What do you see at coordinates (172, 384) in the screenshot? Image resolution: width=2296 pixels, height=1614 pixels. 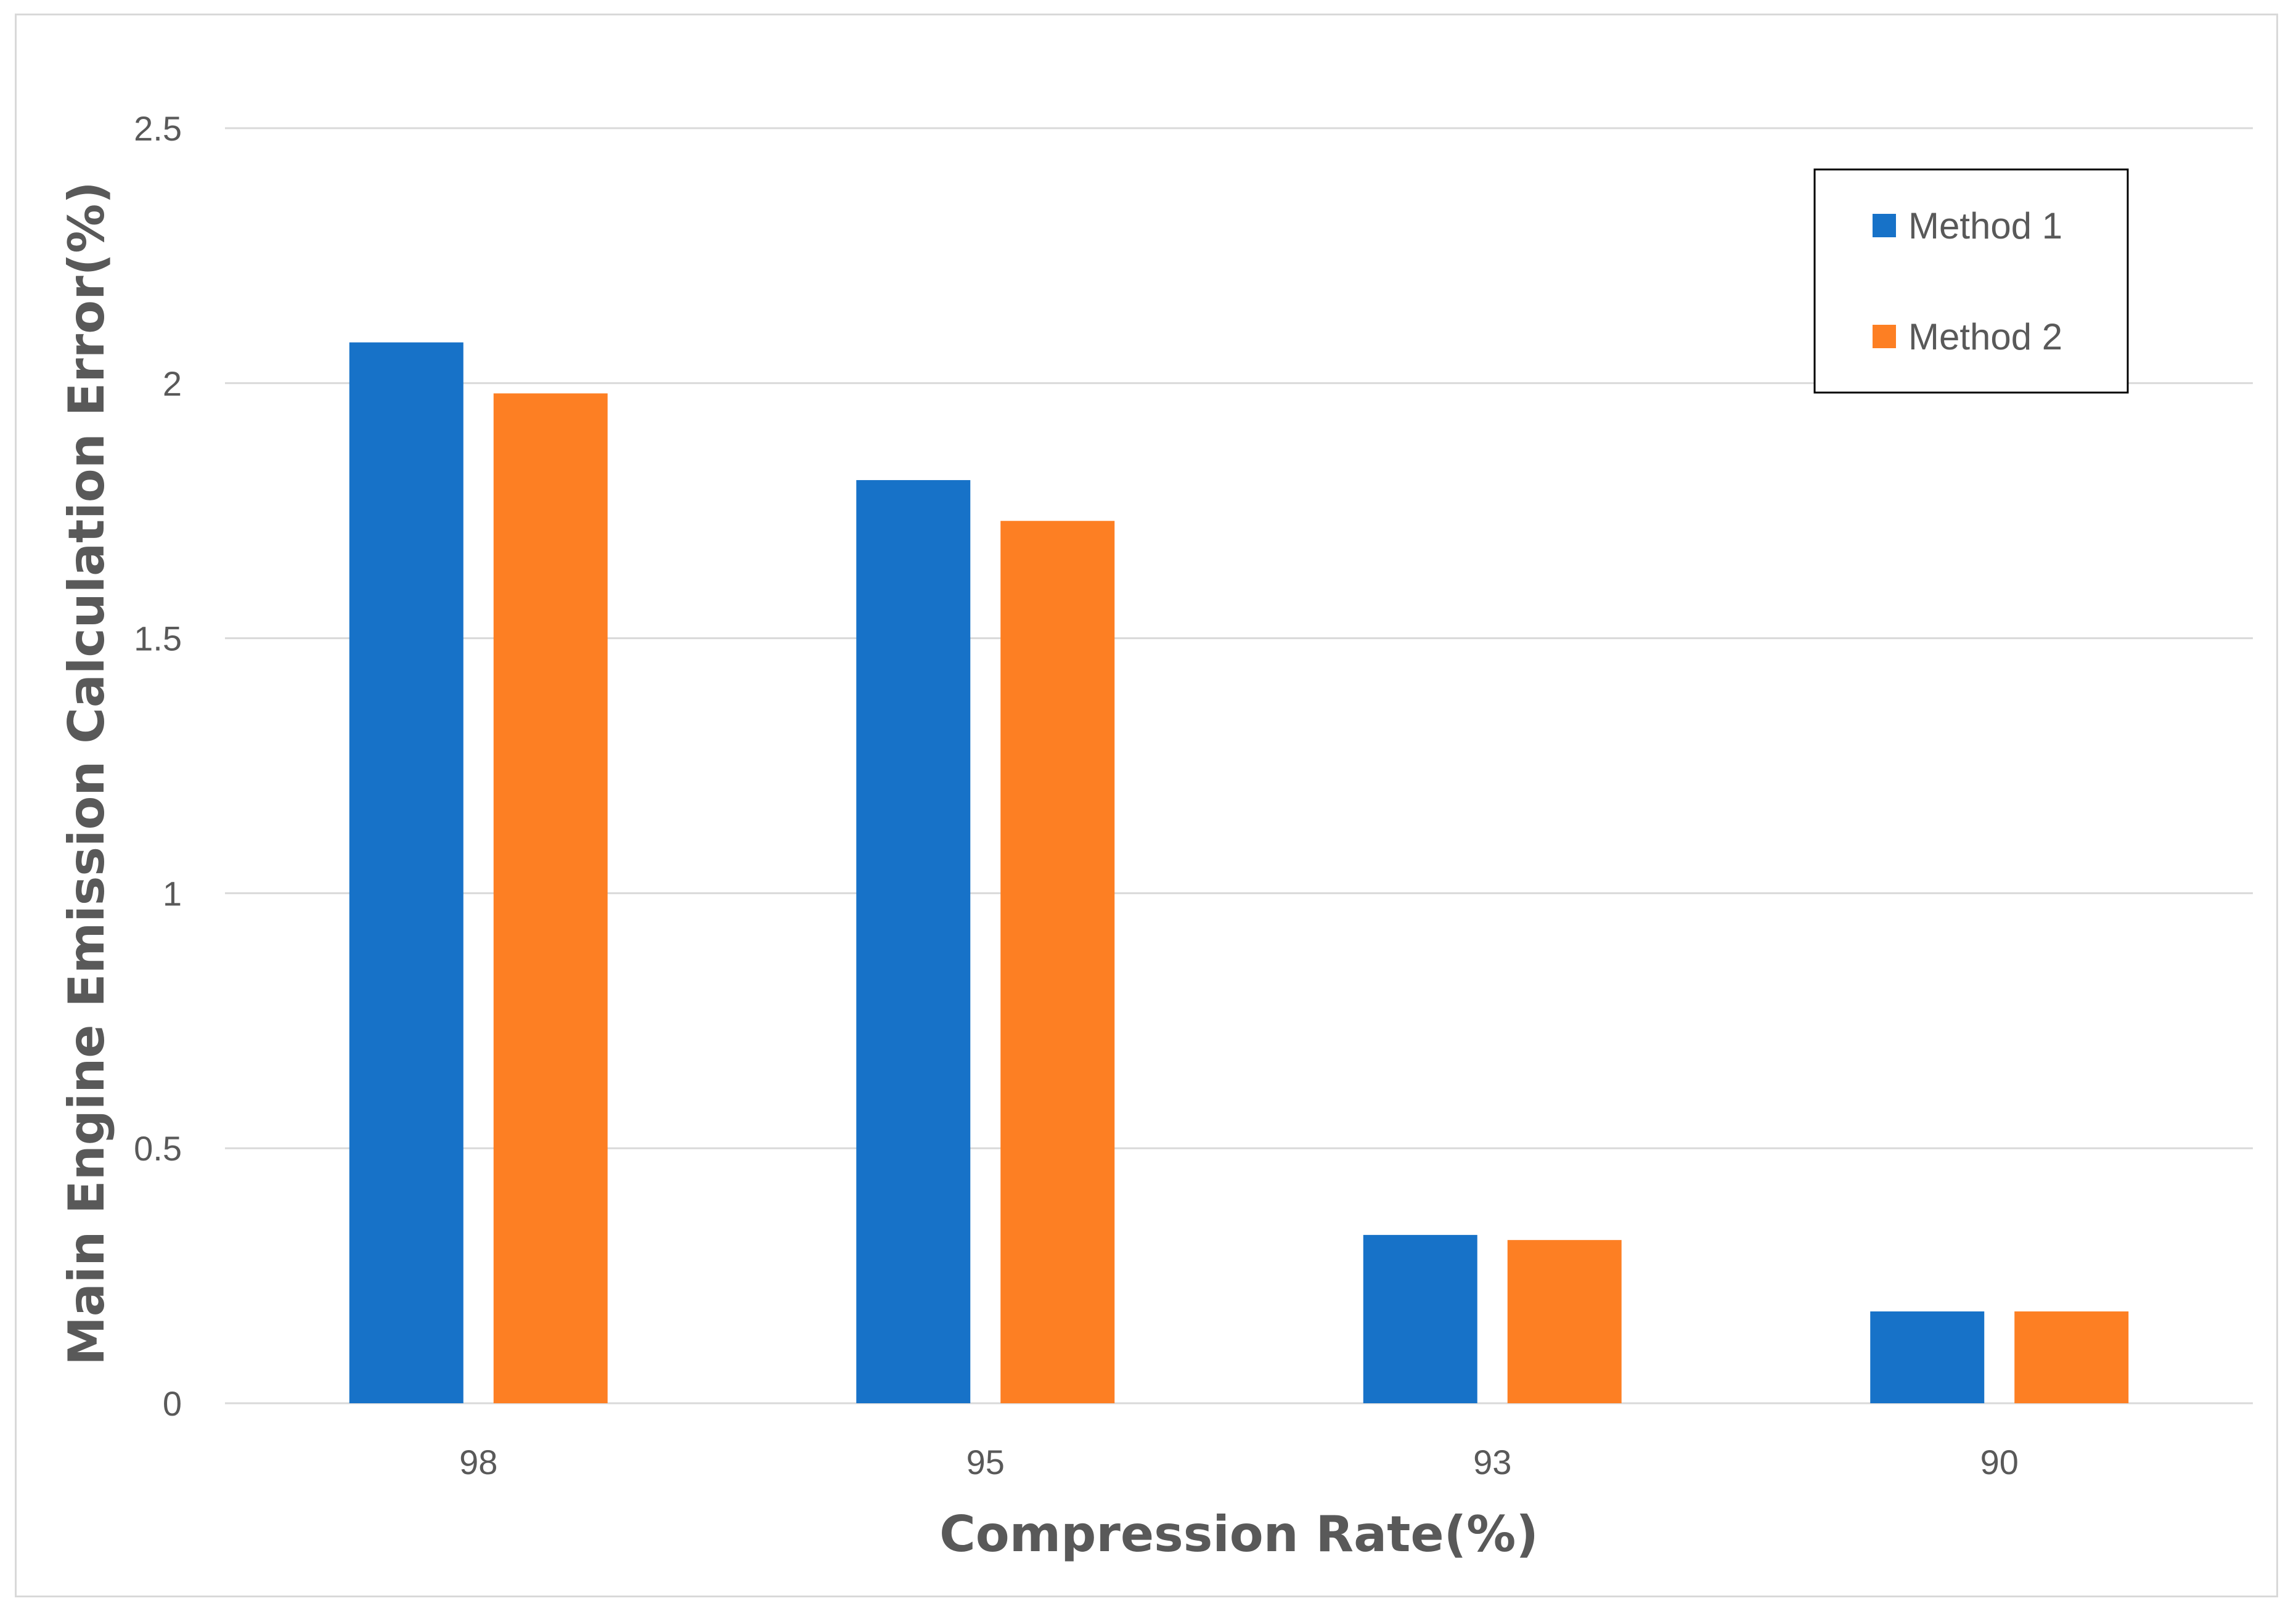 I see `y-tick-label: 2` at bounding box center [172, 384].